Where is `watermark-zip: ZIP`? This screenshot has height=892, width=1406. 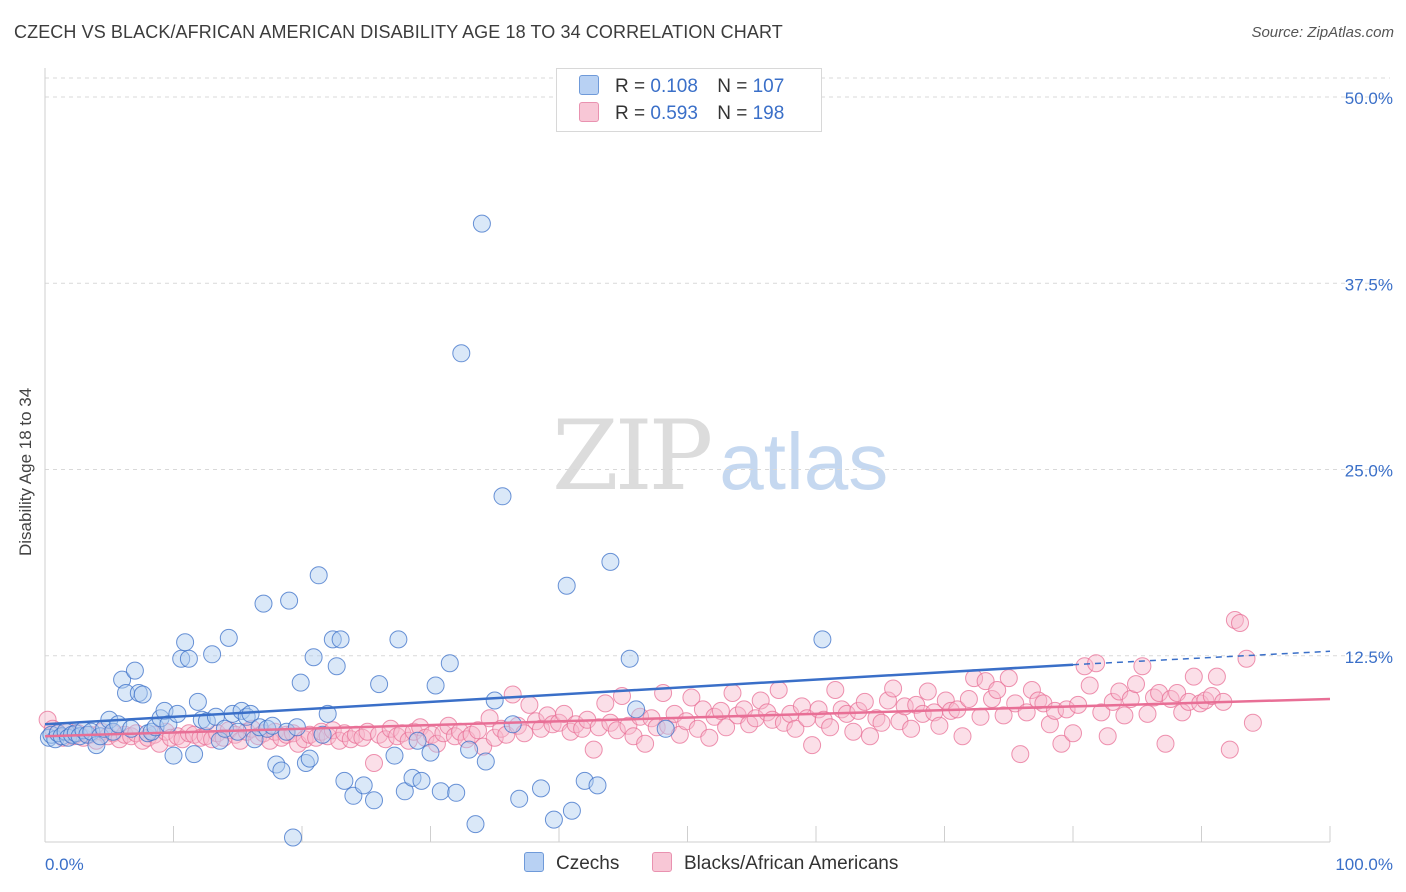 watermark-zip: ZIP is located at coordinates (632, 456).